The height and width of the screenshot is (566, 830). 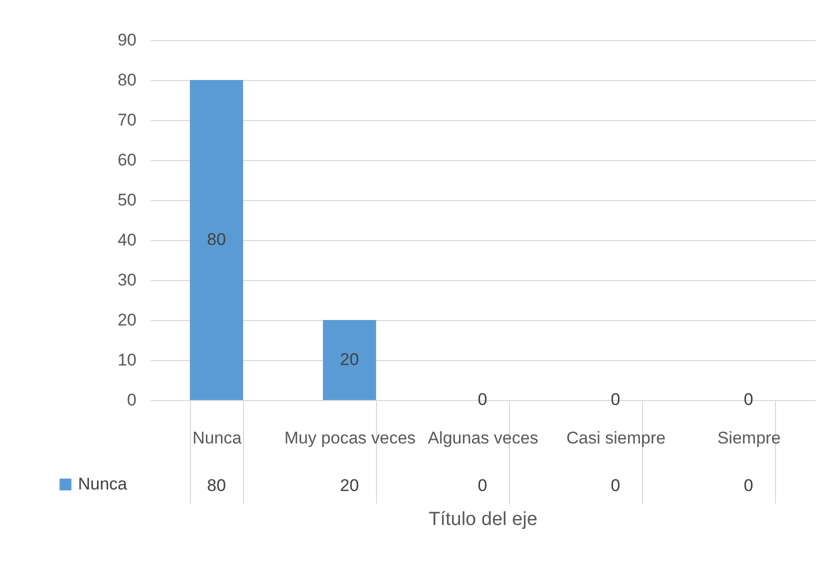 I want to click on data-label: 80, so click(x=216, y=485).